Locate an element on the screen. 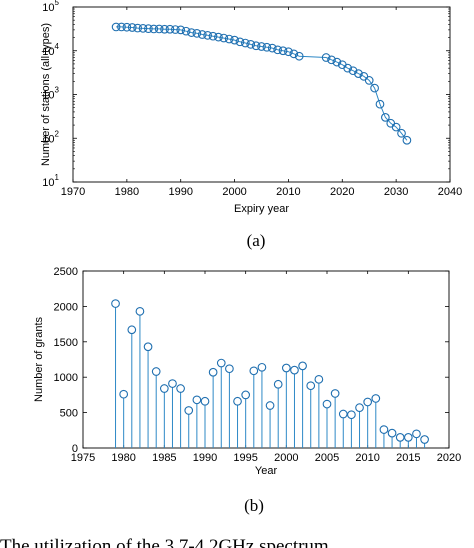 The height and width of the screenshot is (548, 474). chart-b-xtick-label: 2020 is located at coordinates (449, 458).